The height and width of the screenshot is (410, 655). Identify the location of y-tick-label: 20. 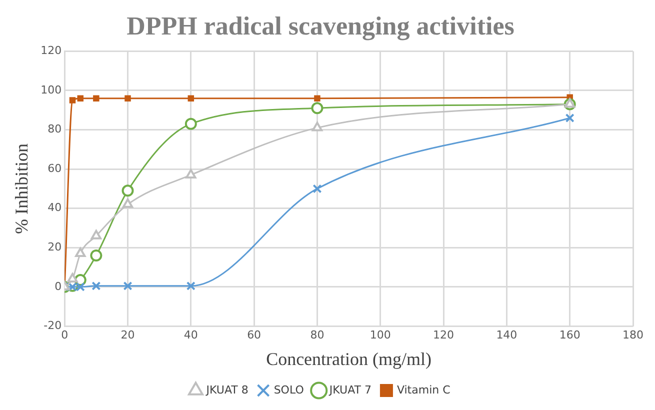
(55, 247).